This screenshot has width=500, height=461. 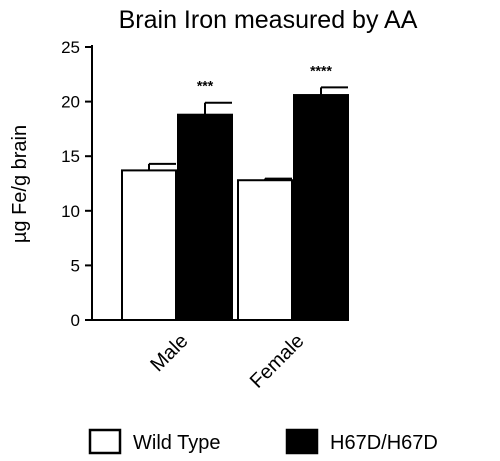 What do you see at coordinates (169, 353) in the screenshot?
I see `x-tick-label: Male` at bounding box center [169, 353].